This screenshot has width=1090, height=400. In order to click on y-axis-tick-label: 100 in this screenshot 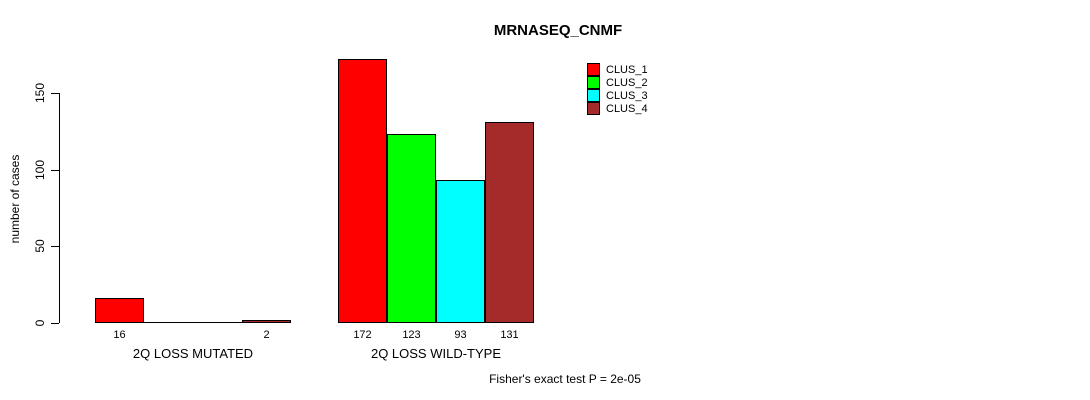, I will do `click(40, 170)`.